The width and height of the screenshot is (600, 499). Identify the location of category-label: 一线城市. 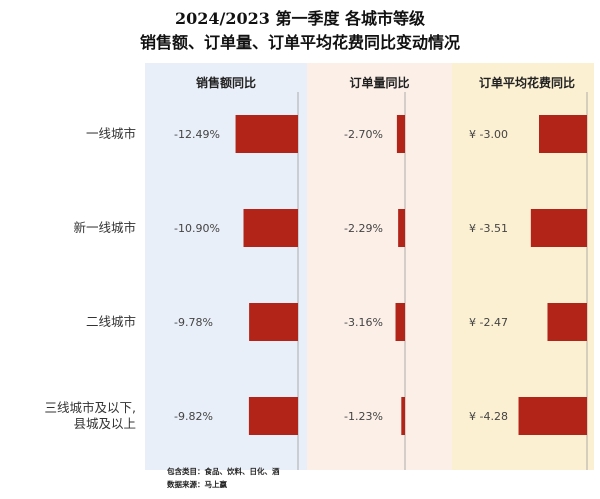
(111, 133).